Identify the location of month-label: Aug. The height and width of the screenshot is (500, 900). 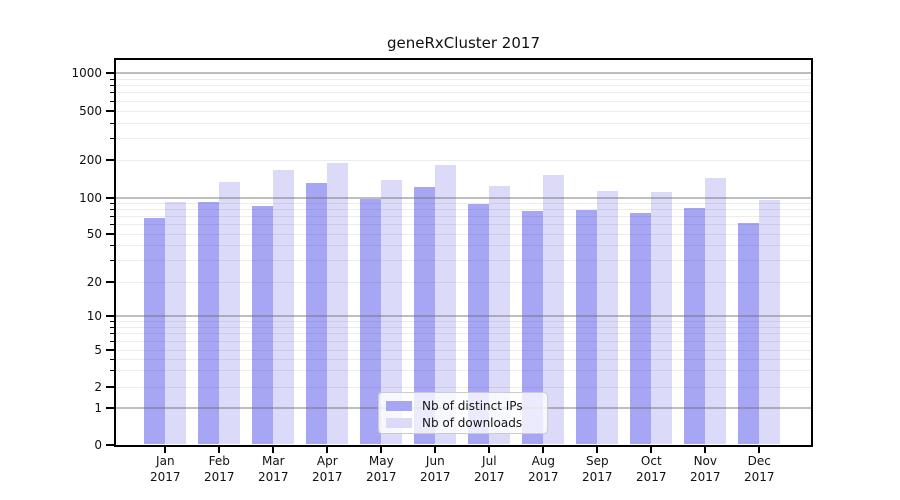
(543, 461).